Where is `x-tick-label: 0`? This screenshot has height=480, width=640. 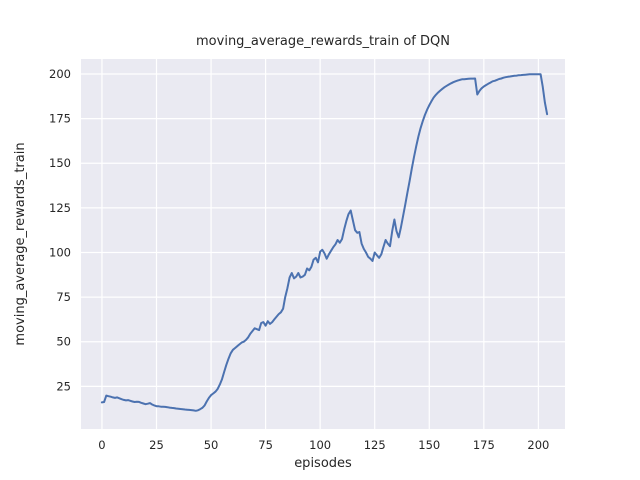 x-tick-label: 0 is located at coordinates (101, 445).